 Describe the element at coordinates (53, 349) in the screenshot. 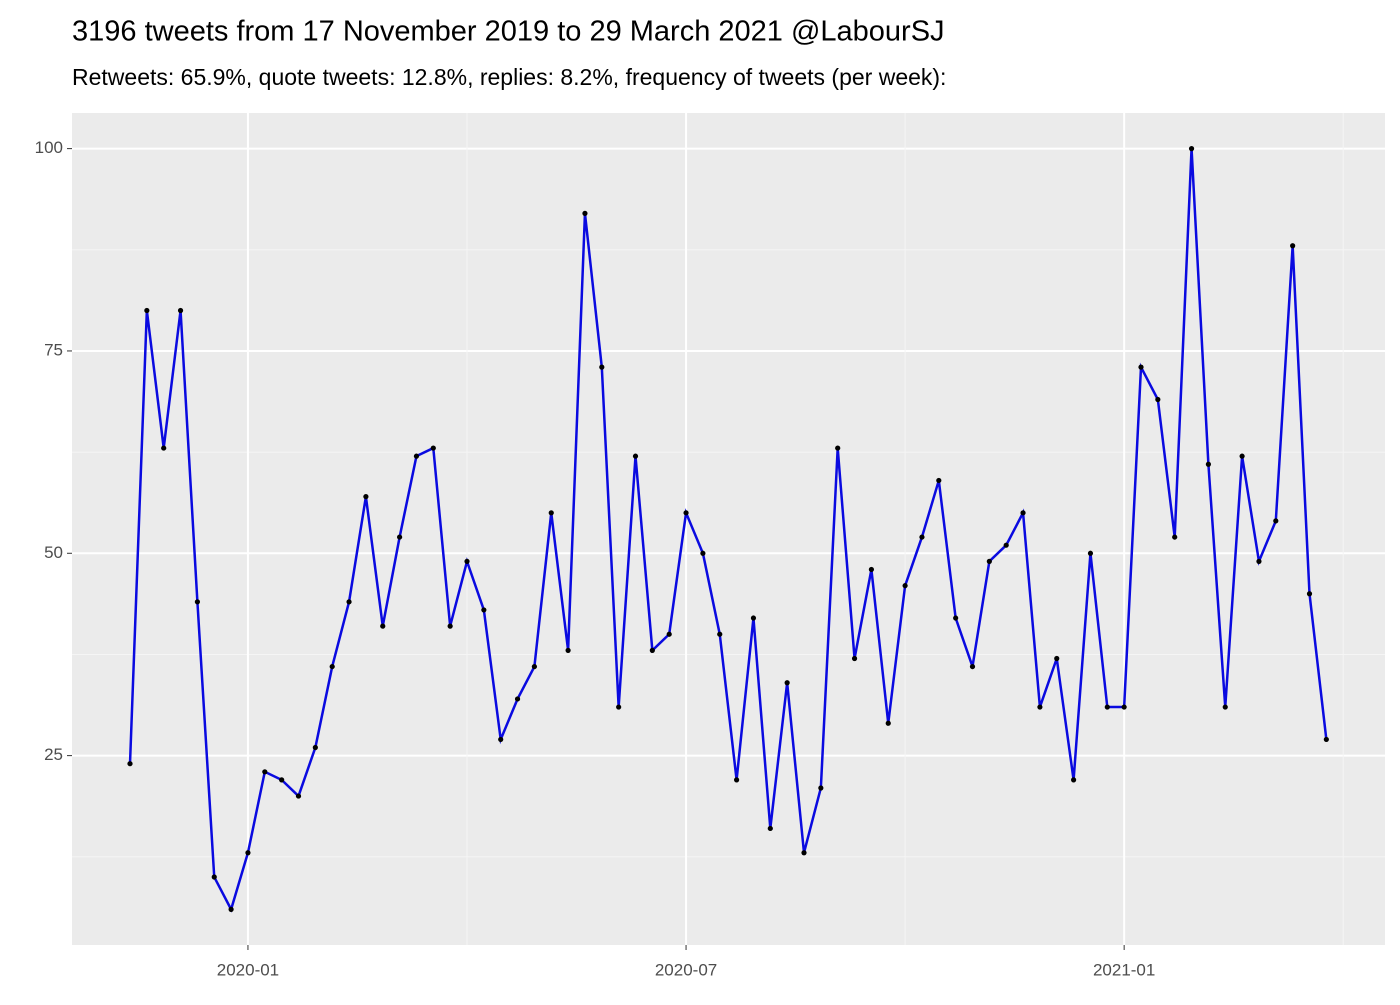

I see `y-tick-label: 75` at that location.